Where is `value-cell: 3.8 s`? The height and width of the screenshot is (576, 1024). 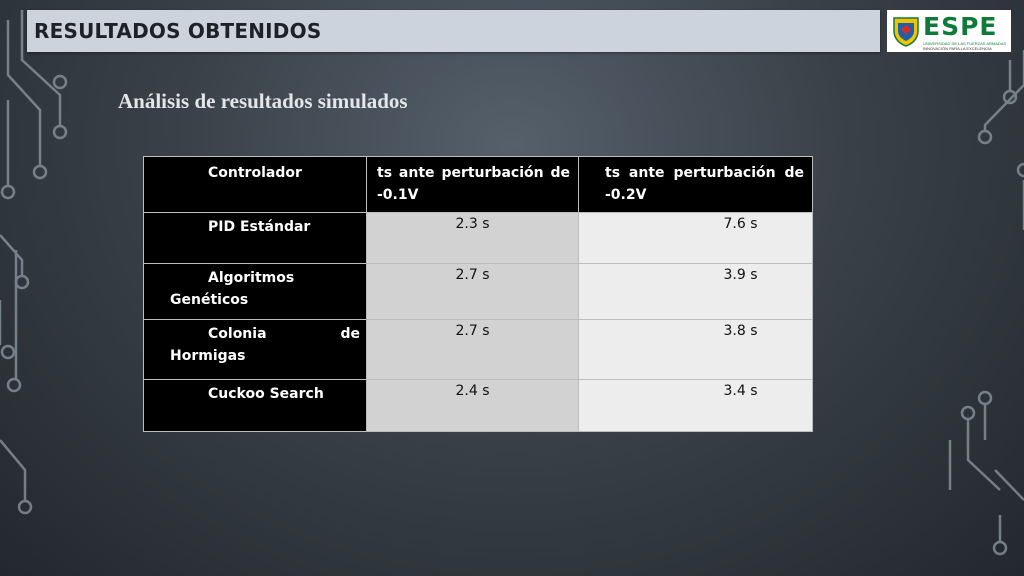
value-cell: 3.8 s is located at coordinates (695, 349).